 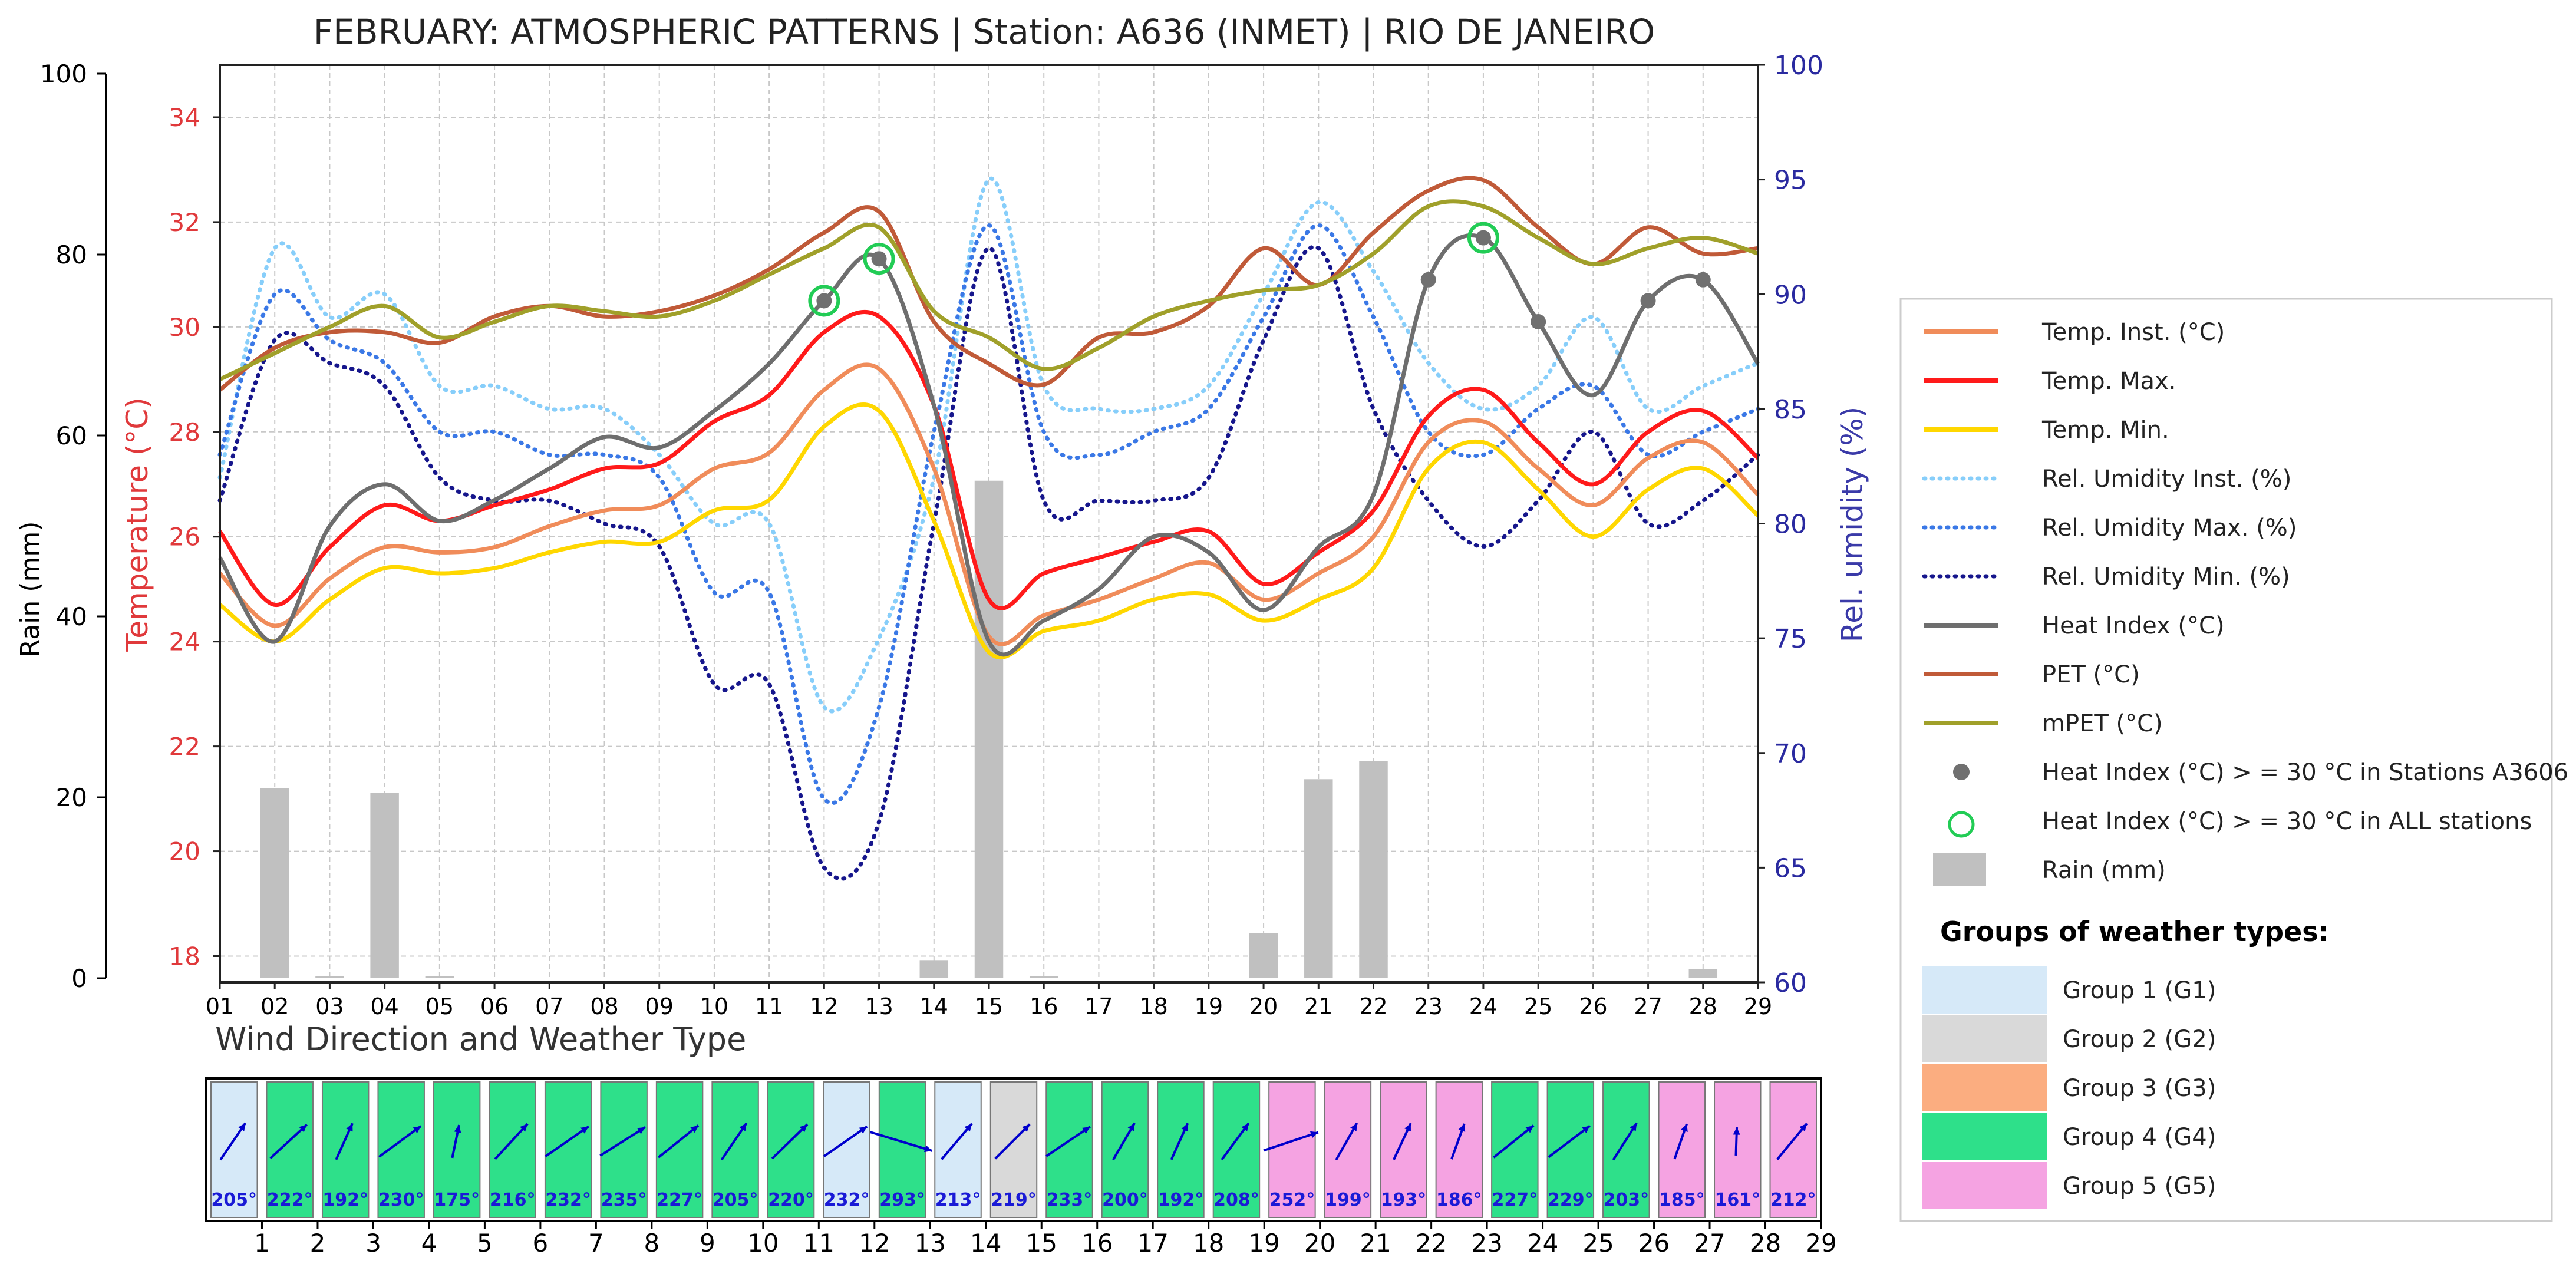 I want to click on wind-axis-label: 10, so click(x=763, y=1243).